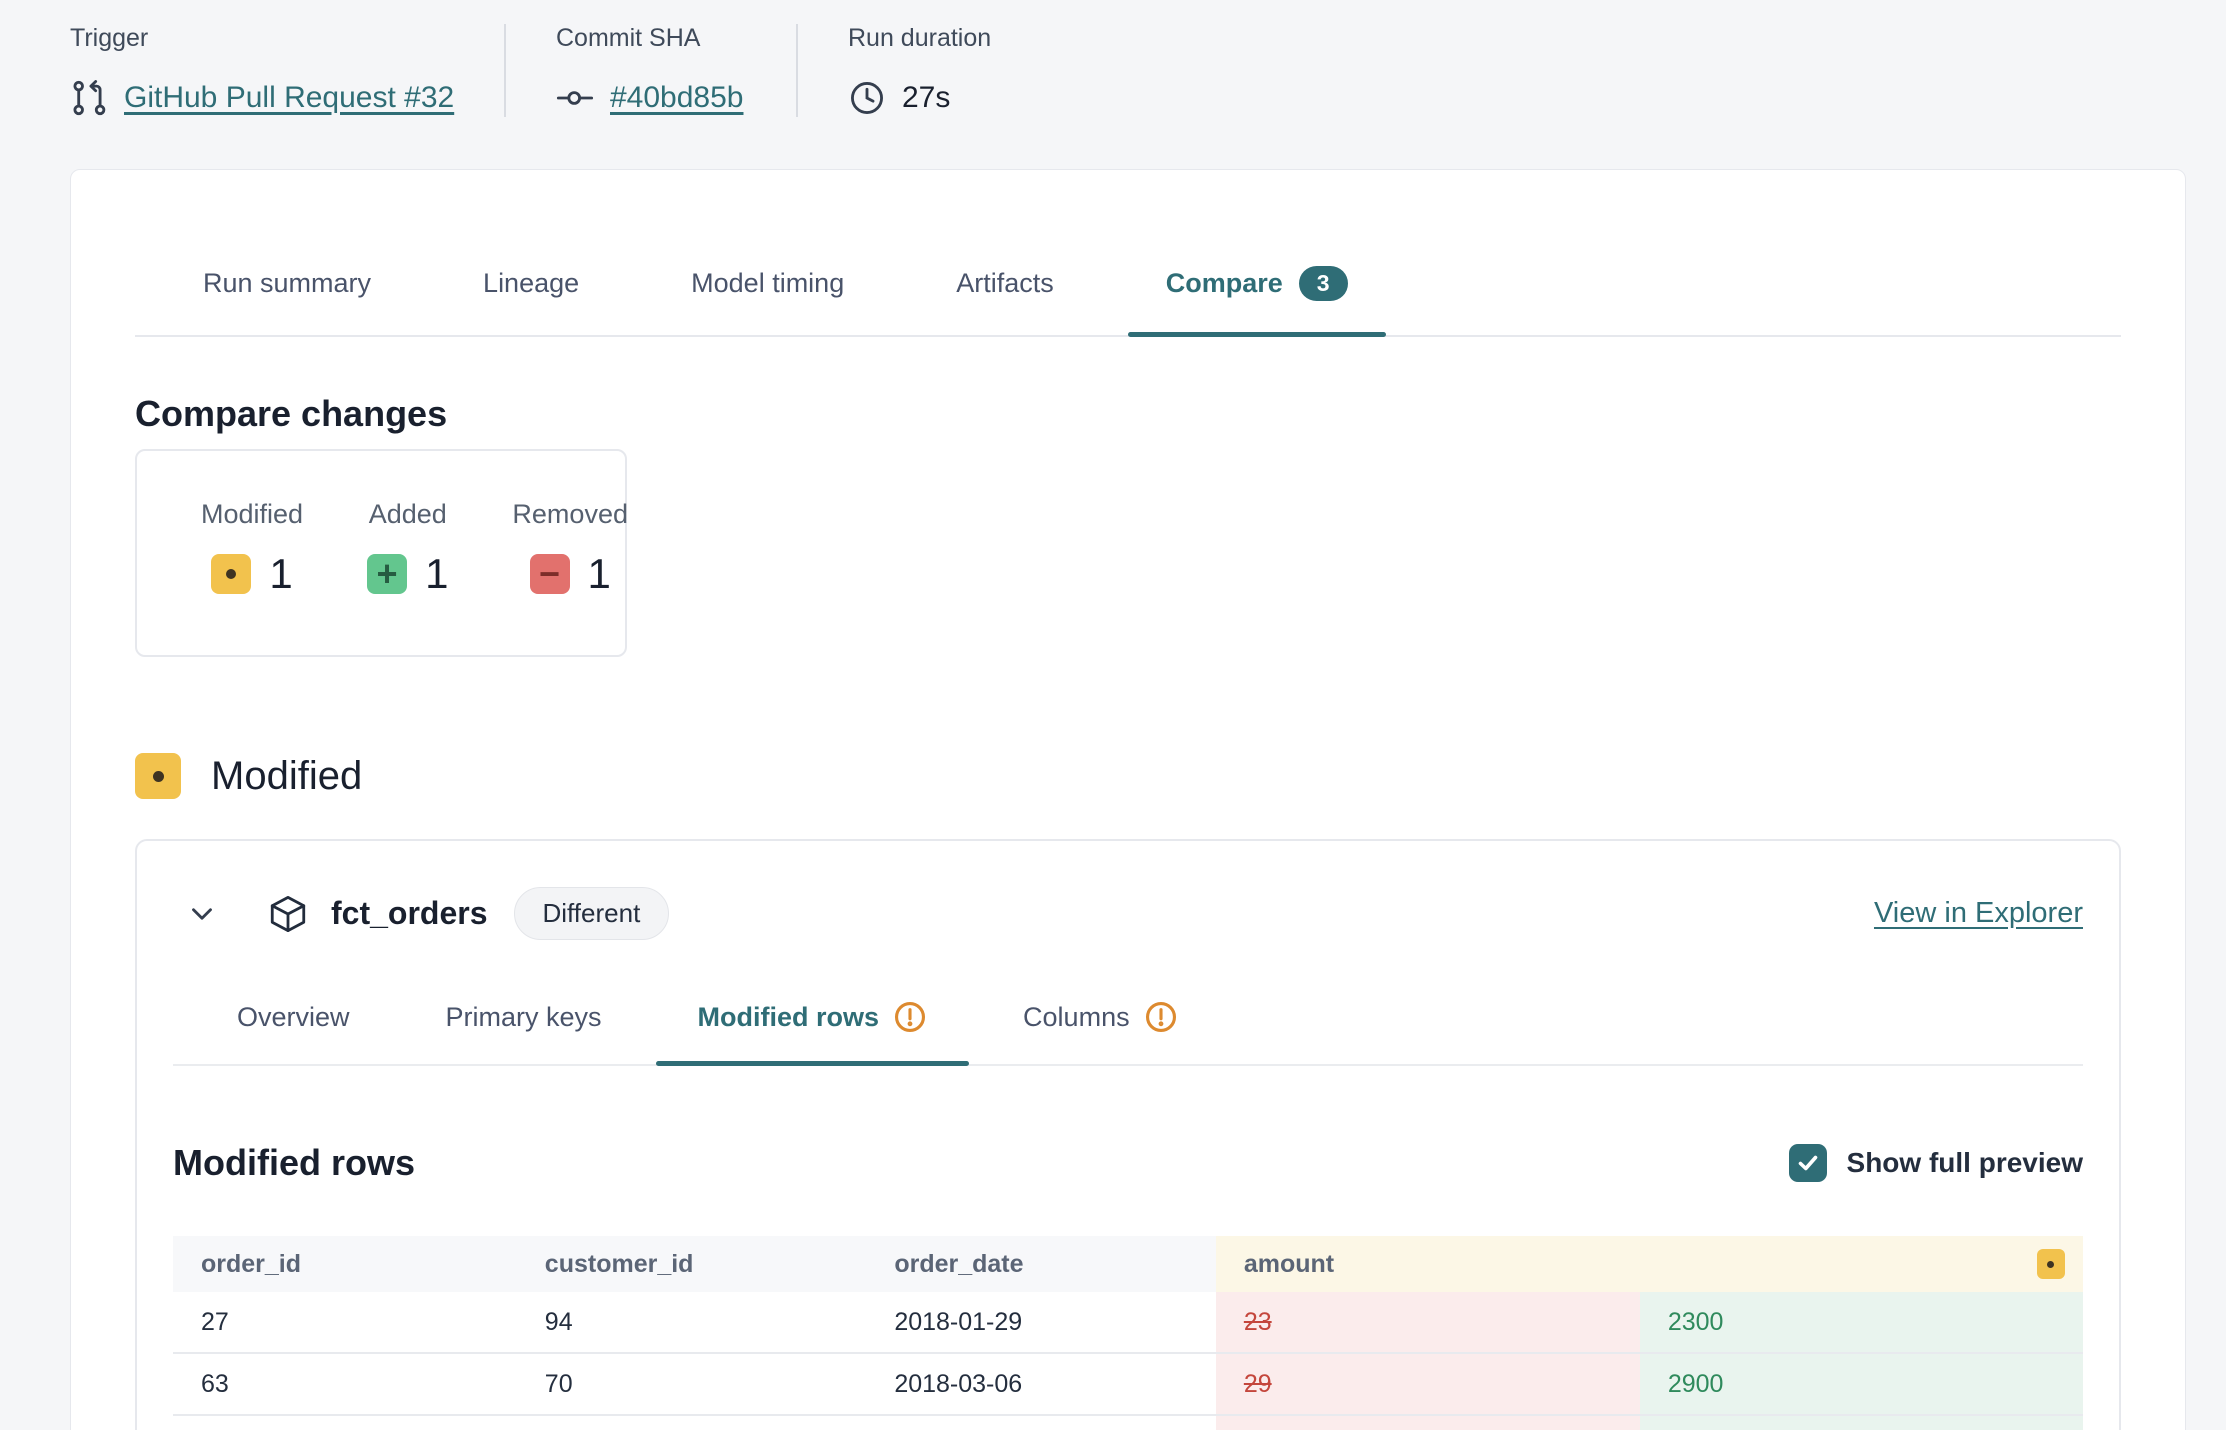 This screenshot has height=1430, width=2226. What do you see at coordinates (294, 1162) in the screenshot?
I see `modified-rows-title: Modified rows` at bounding box center [294, 1162].